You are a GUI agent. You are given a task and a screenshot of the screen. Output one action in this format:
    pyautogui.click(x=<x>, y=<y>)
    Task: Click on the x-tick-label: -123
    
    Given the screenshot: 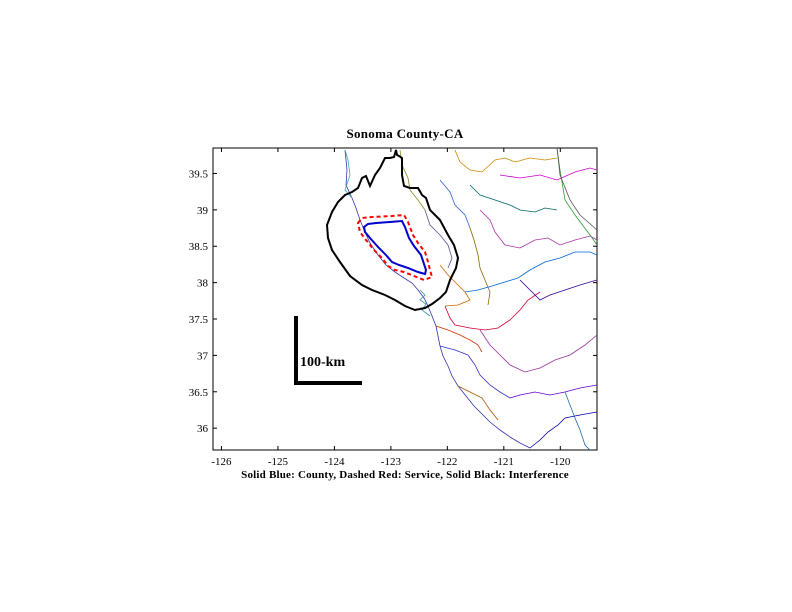 What is the action you would take?
    pyautogui.click(x=391, y=462)
    